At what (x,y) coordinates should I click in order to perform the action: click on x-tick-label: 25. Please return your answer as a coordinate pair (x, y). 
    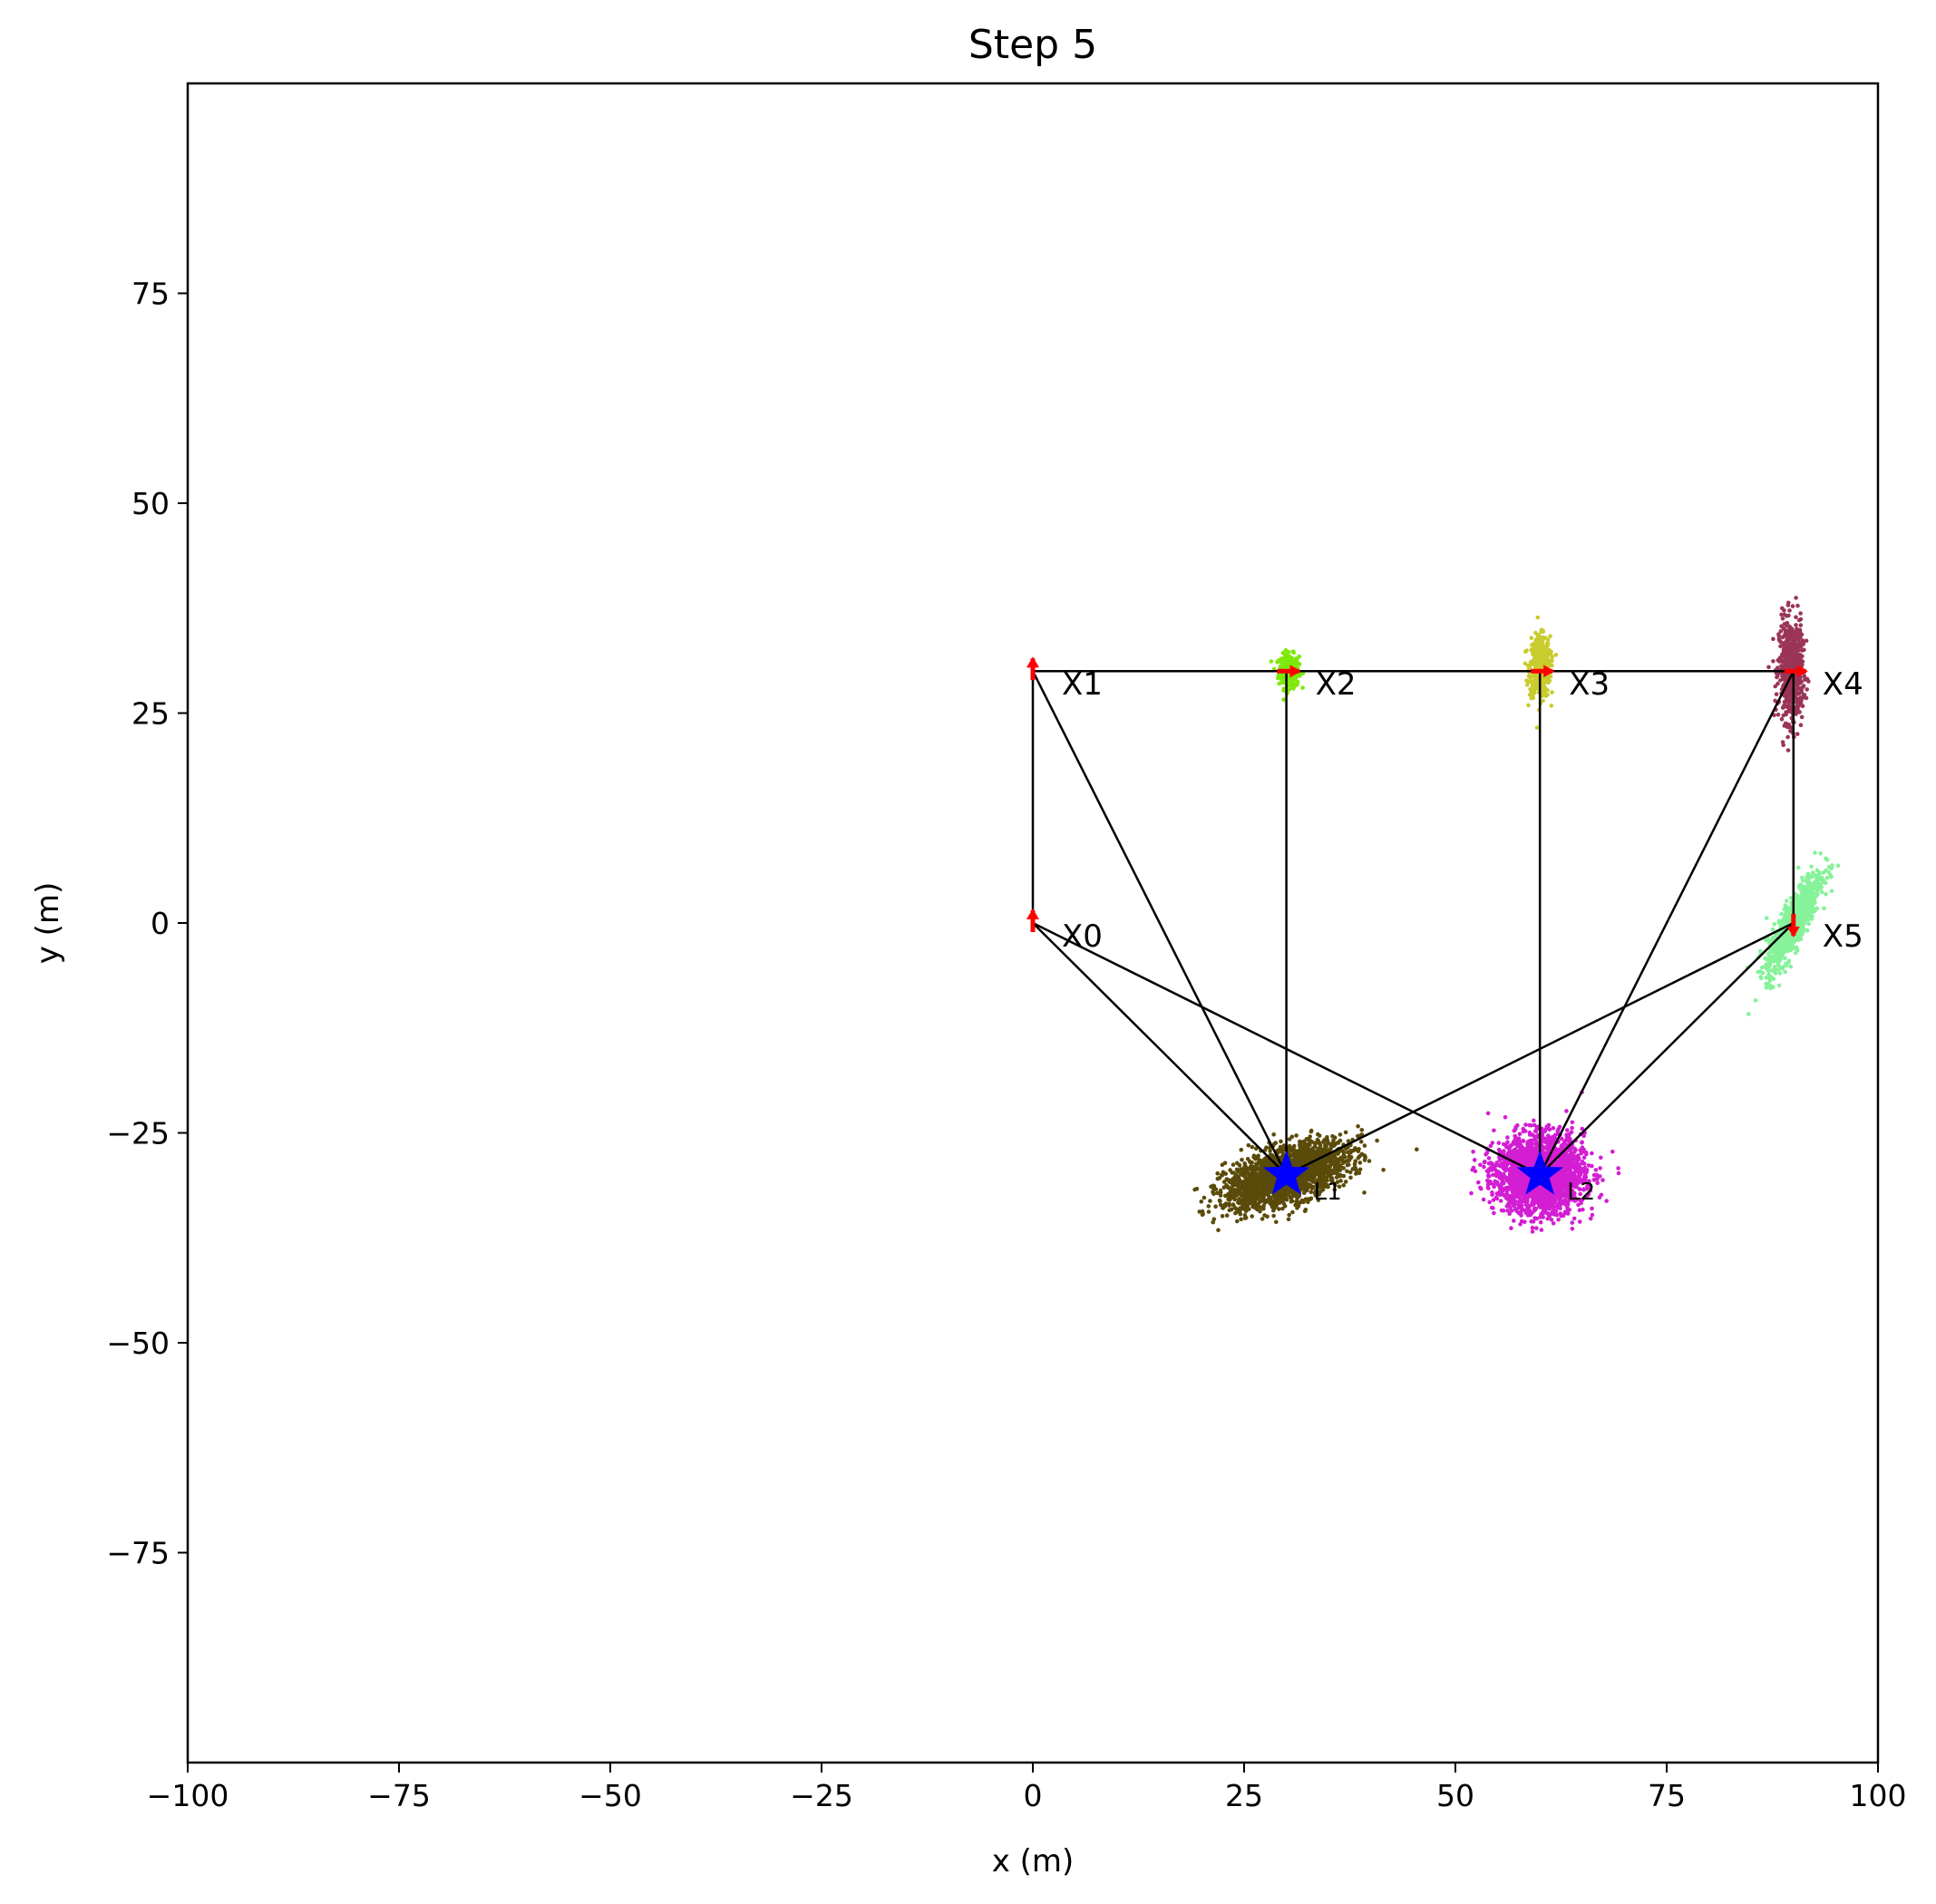
    Looking at the image, I should click on (1244, 1795).